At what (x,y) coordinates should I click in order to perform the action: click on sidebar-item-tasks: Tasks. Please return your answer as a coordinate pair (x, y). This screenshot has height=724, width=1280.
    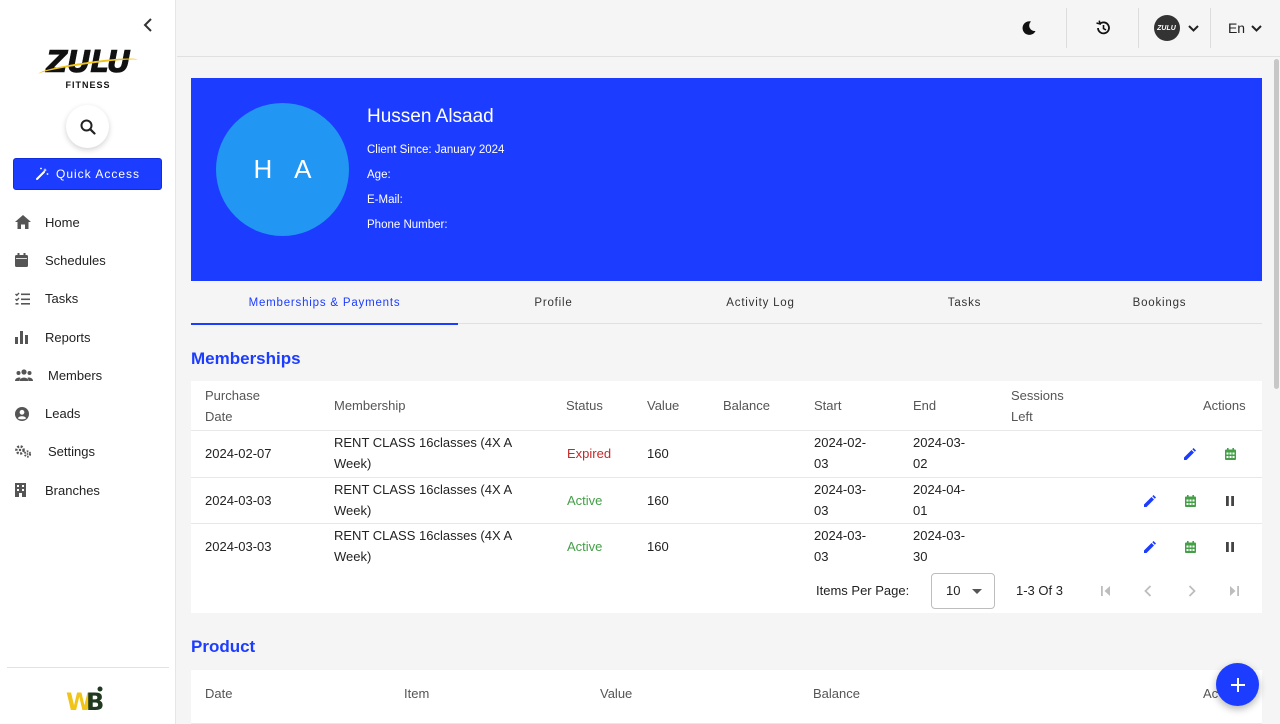
    Looking at the image, I should click on (88, 299).